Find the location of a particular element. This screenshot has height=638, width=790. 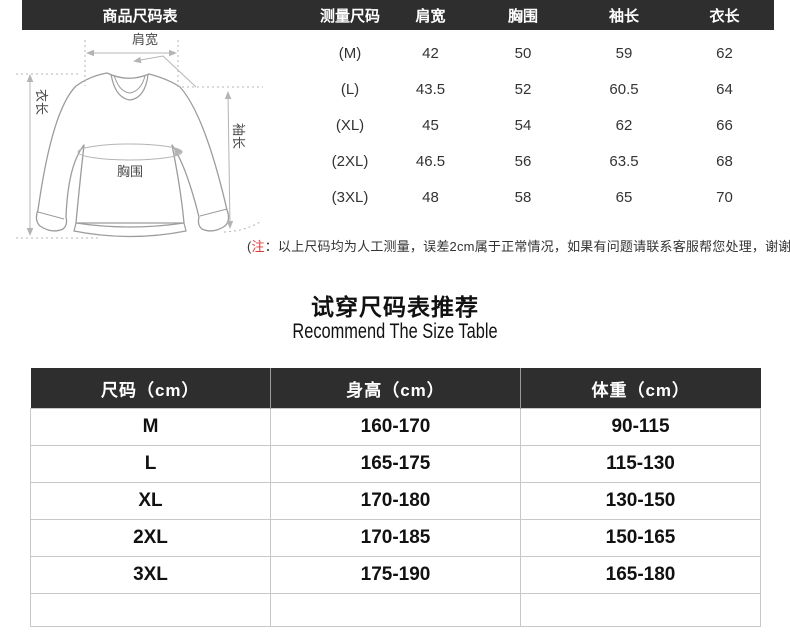

height-cell: 160-170 is located at coordinates (395, 427).